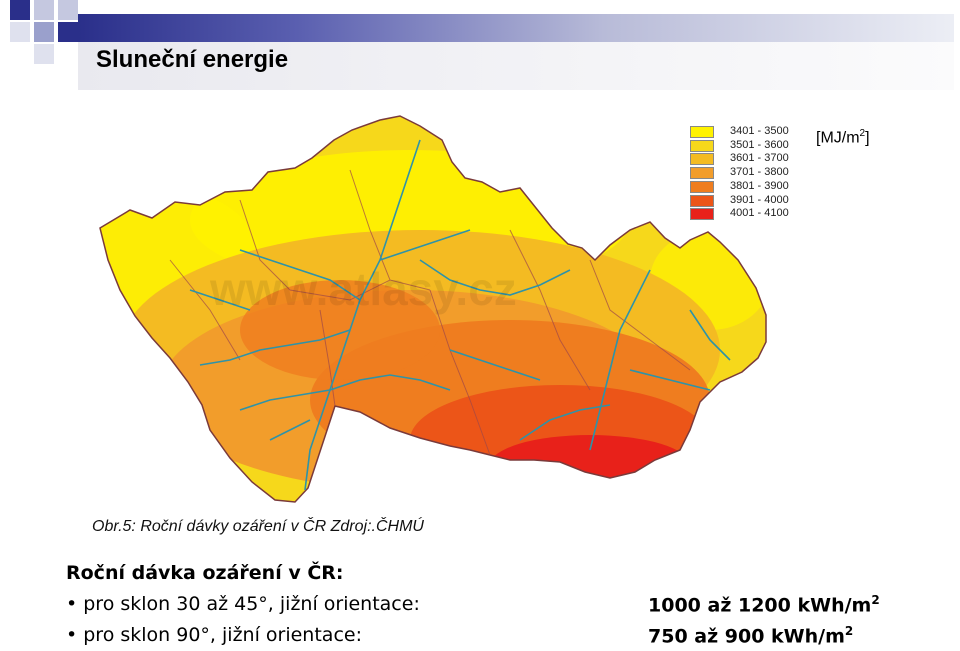  I want to click on legend-label: 3601 - 3700, so click(759, 158).